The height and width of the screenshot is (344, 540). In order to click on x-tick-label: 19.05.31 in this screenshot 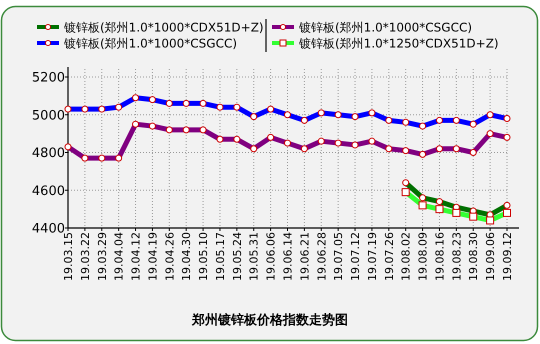, I will do `click(254, 256)`.